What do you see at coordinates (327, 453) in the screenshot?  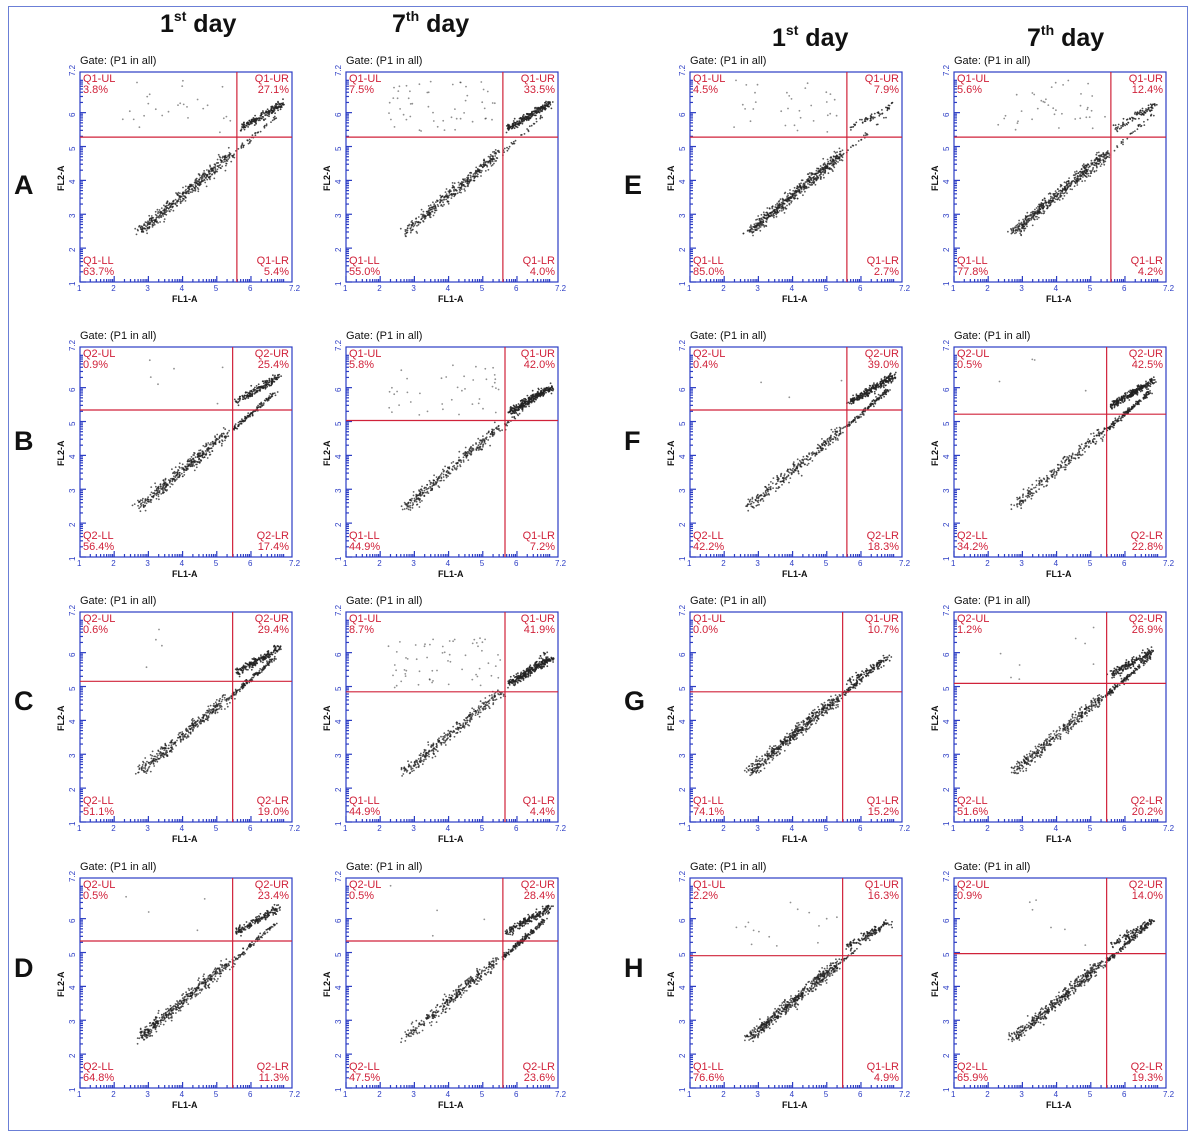 I see `y-axis-label: FL2-A` at bounding box center [327, 453].